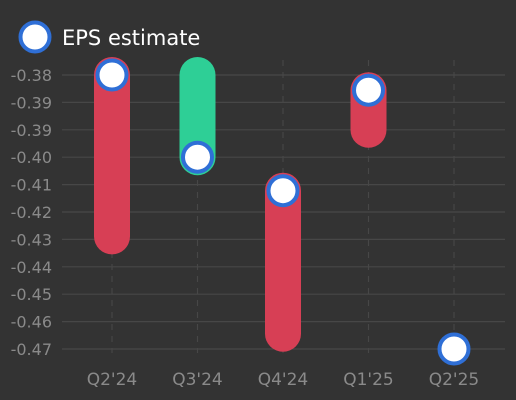 The width and height of the screenshot is (516, 400). What do you see at coordinates (31, 294) in the screenshot?
I see `y-tick-label: -0.45` at bounding box center [31, 294].